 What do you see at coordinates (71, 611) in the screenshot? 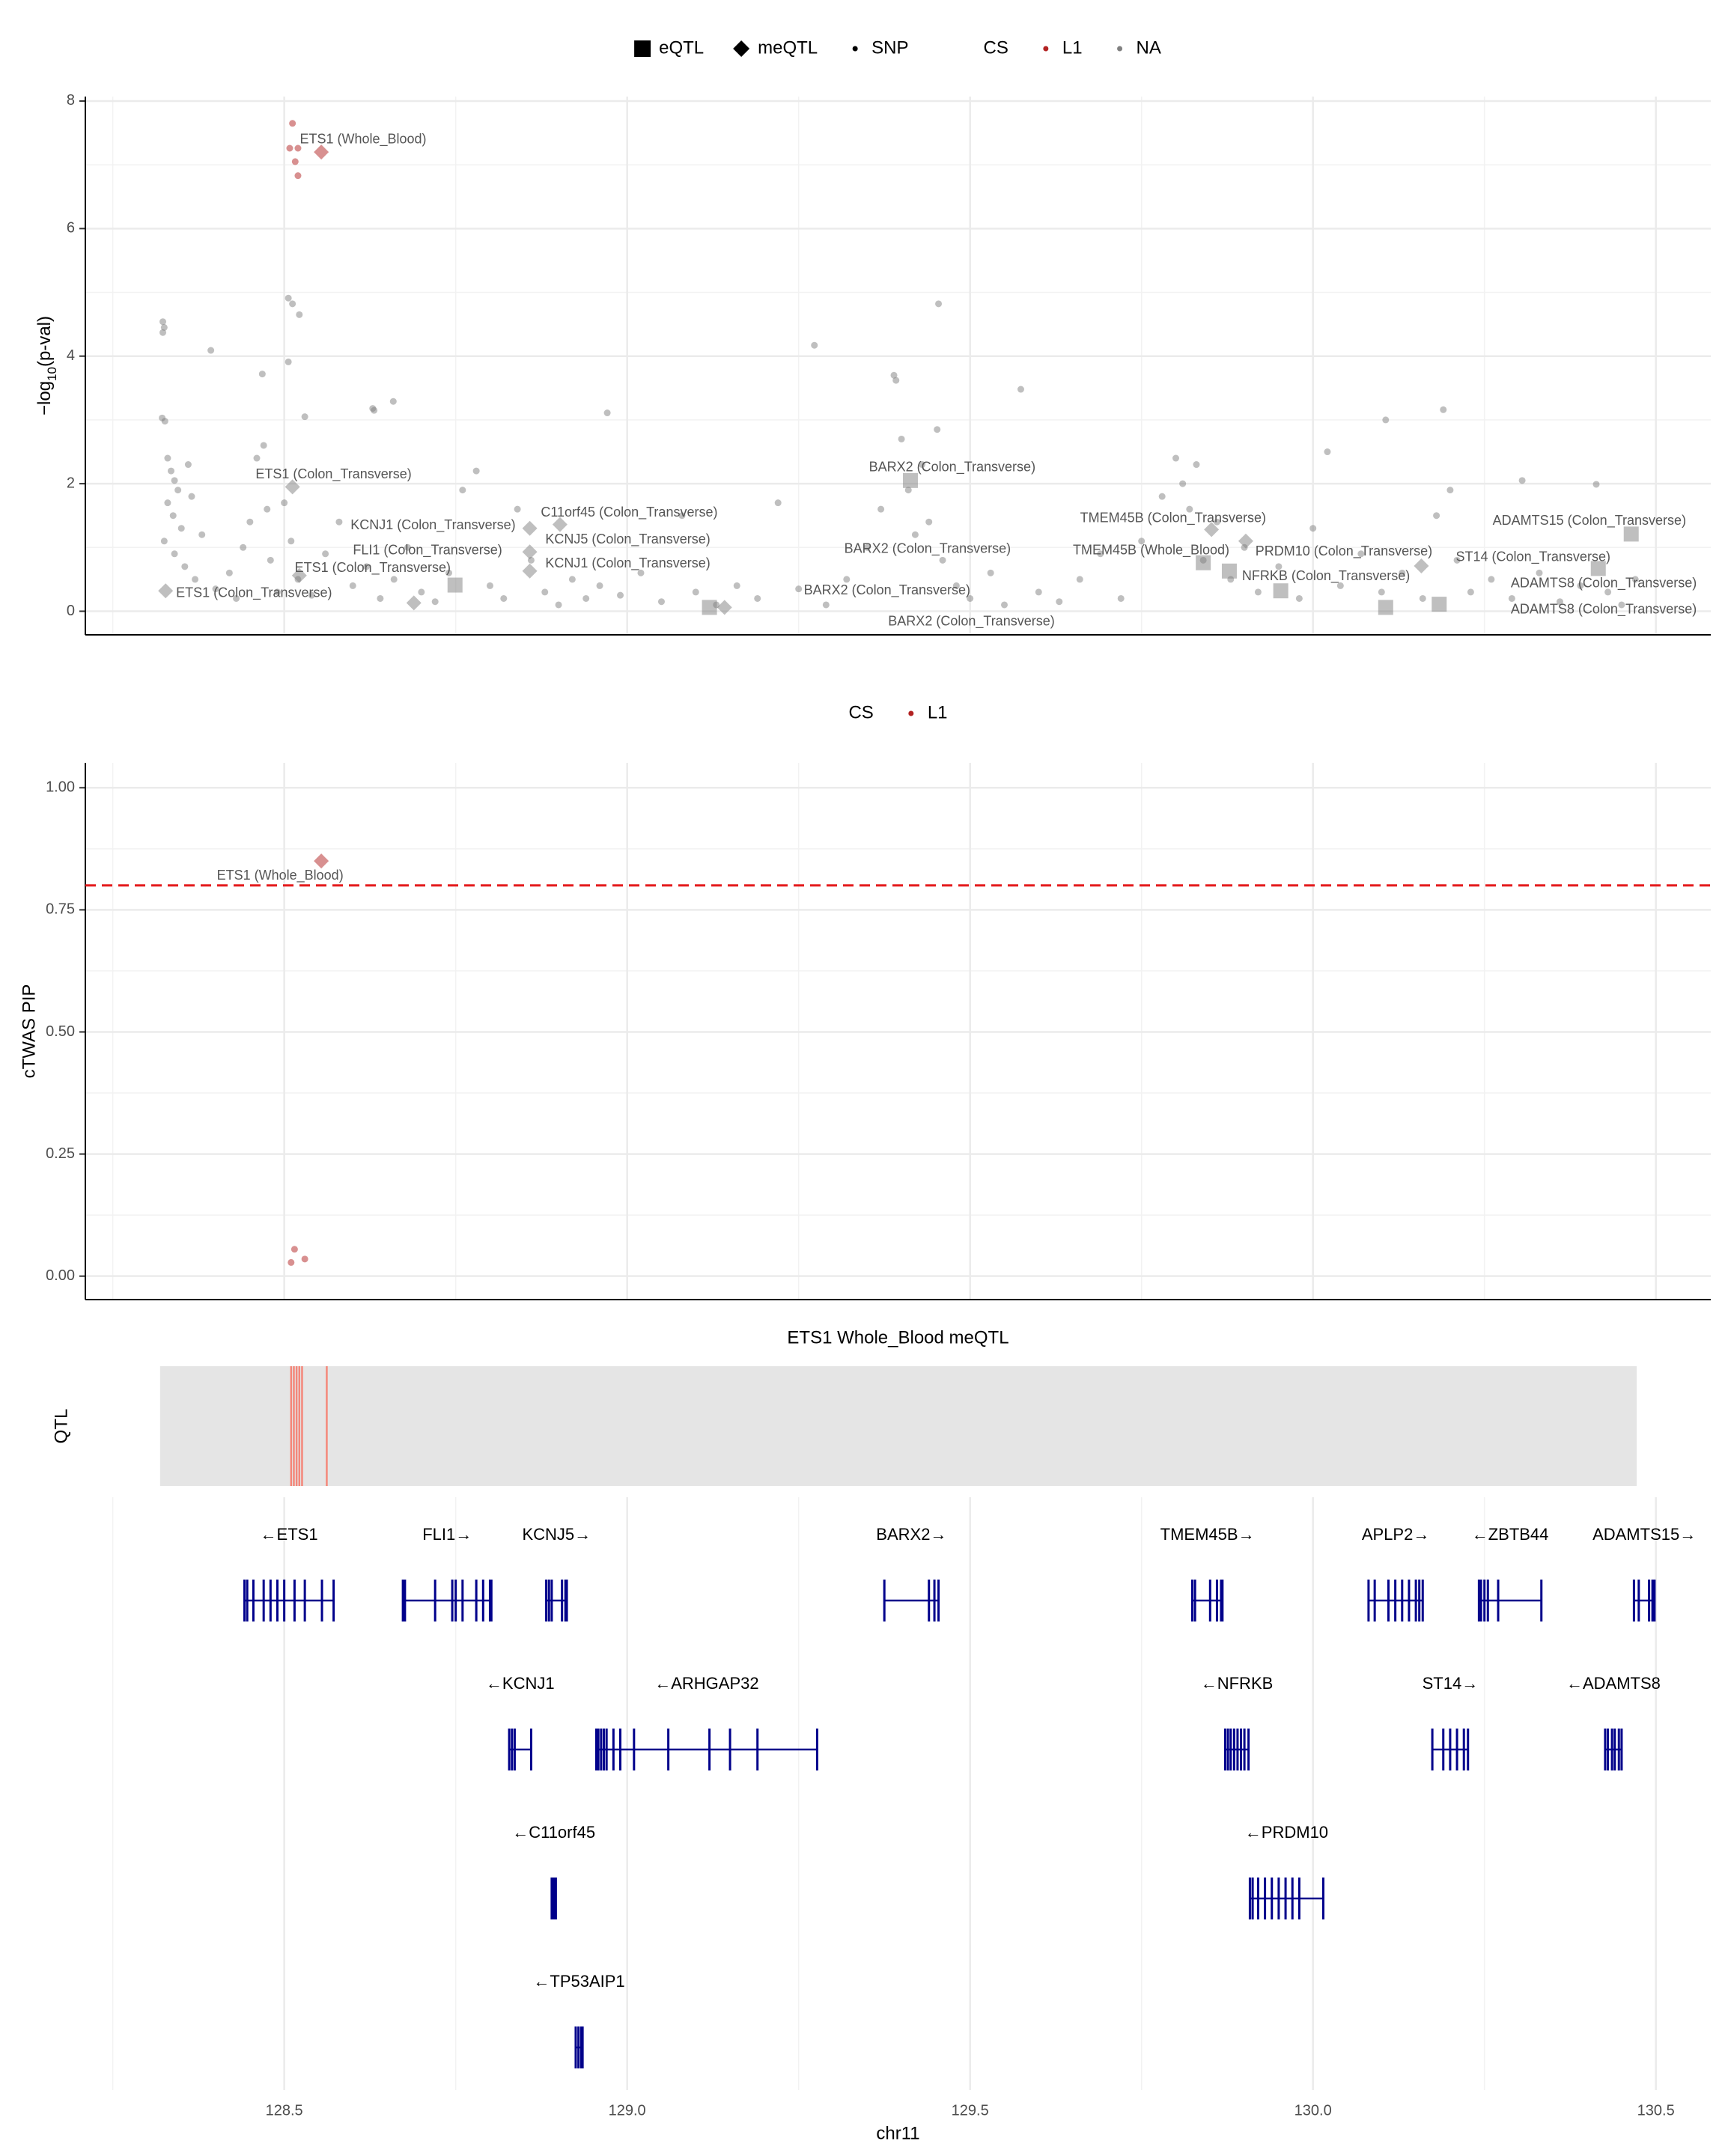
I see `y-tick-label: 0` at bounding box center [71, 611].